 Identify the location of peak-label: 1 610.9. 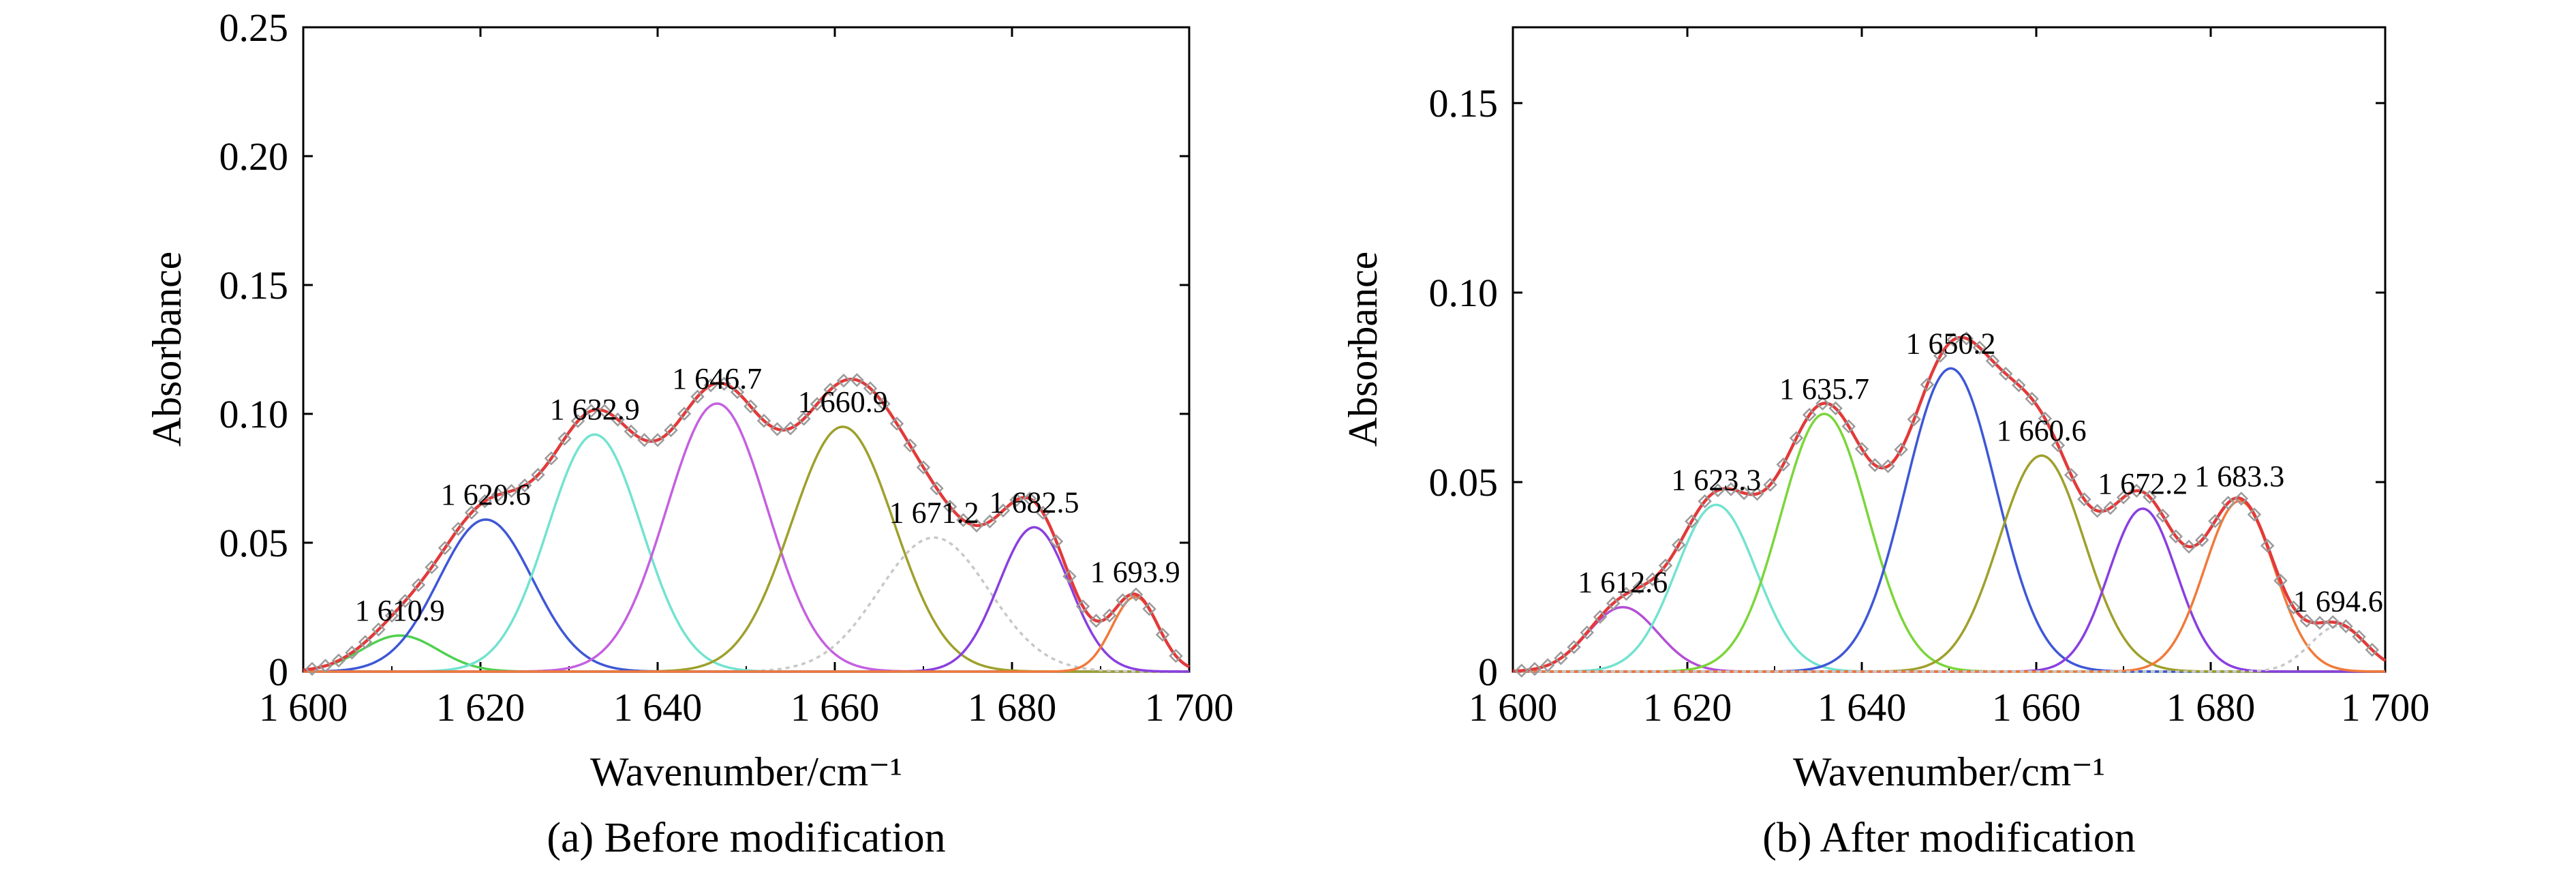
(400, 610).